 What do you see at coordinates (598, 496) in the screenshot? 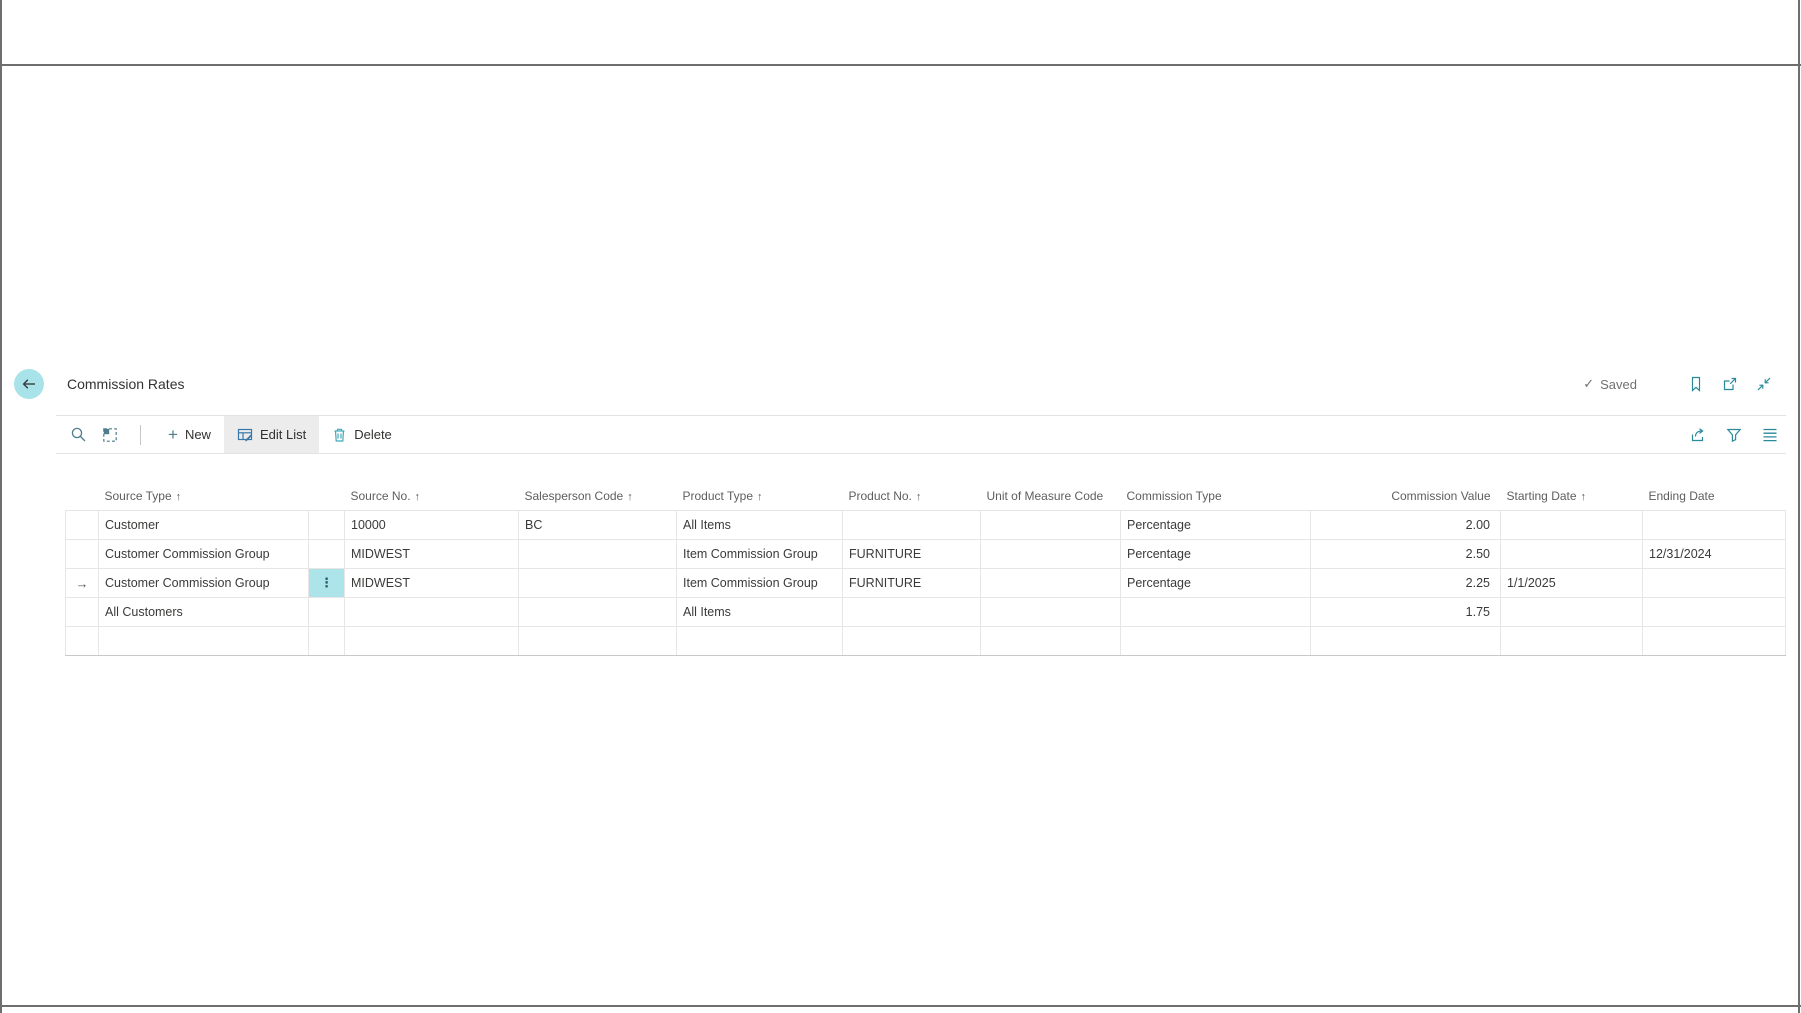
I see `column-header-salesperson-code: Salesperson Code ↑` at bounding box center [598, 496].